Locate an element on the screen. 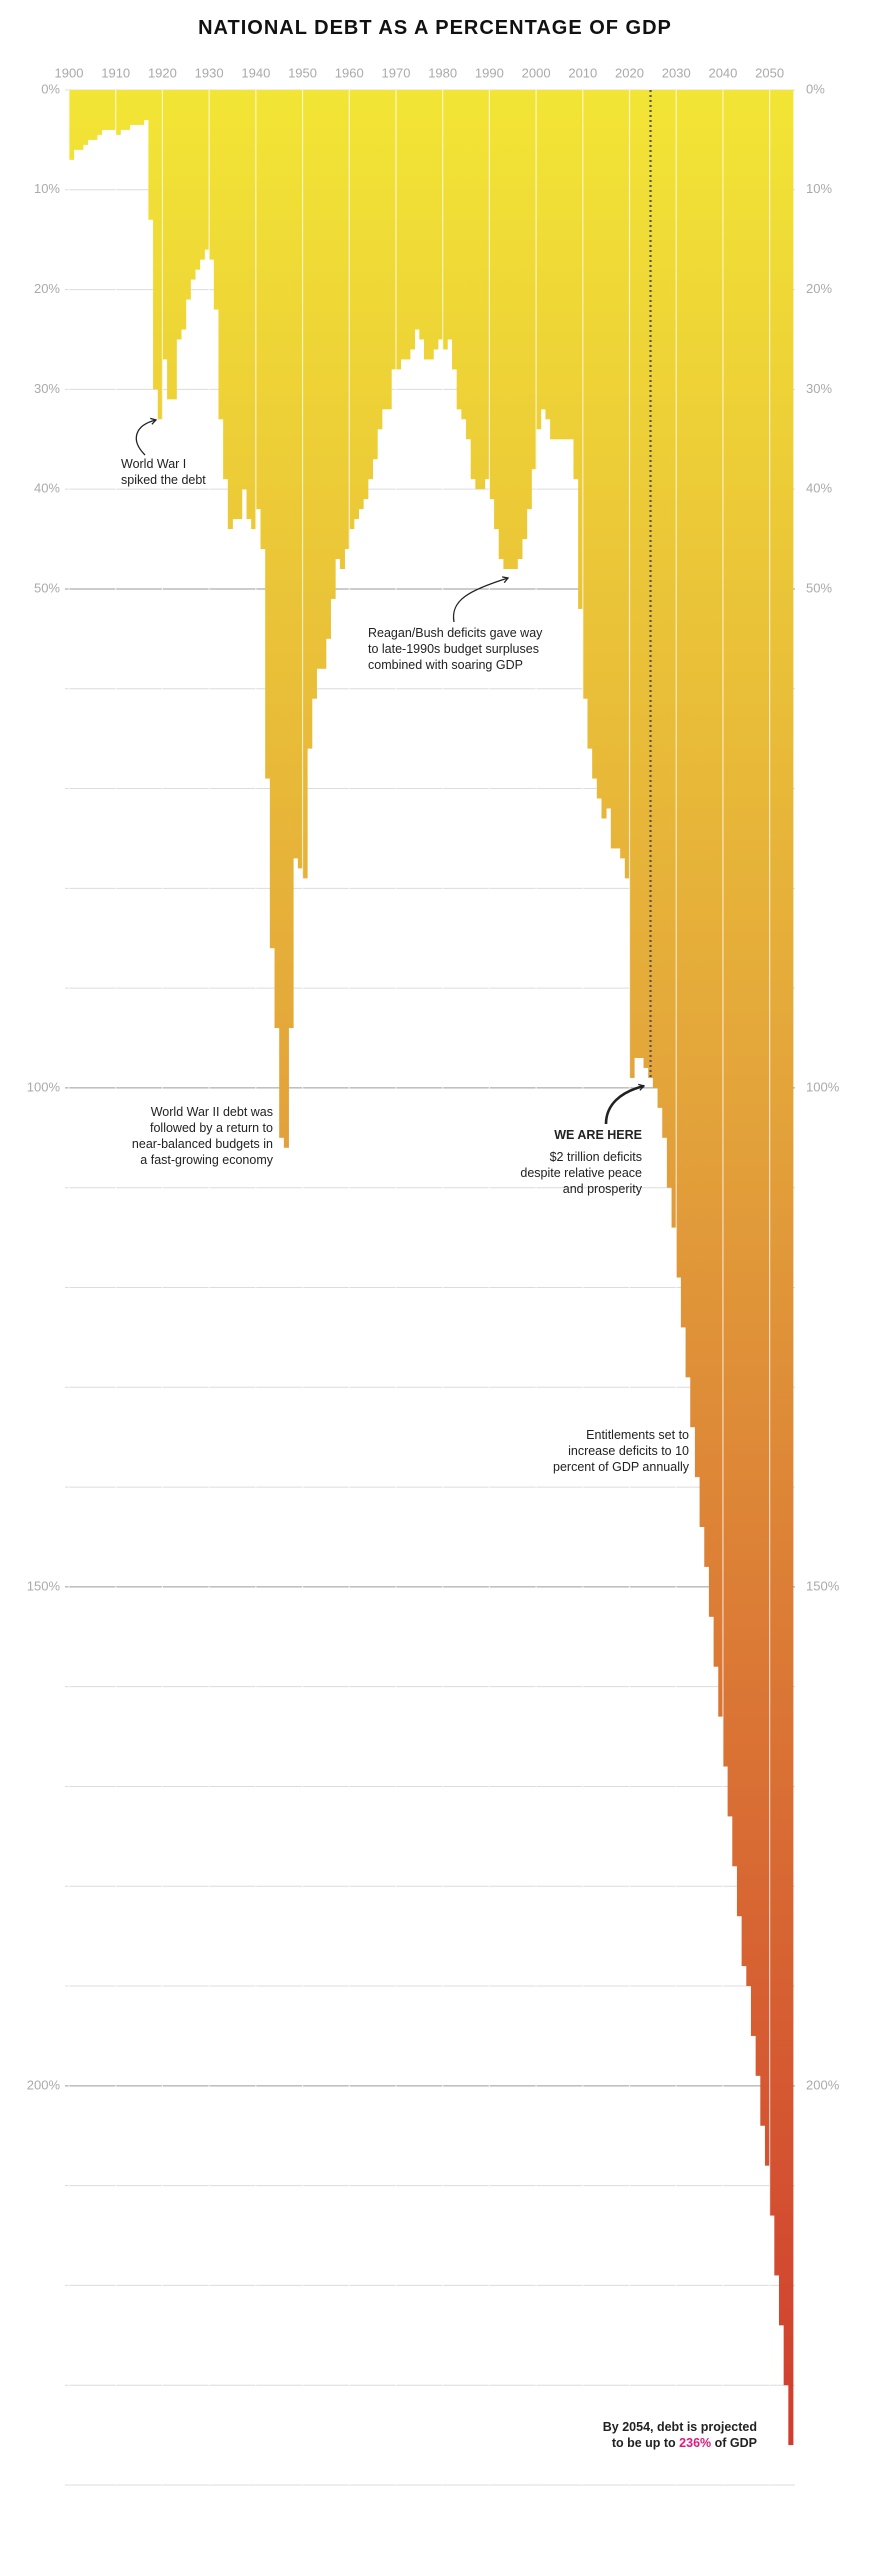  annotation: WE ARE HERE is located at coordinates (598, 1135).